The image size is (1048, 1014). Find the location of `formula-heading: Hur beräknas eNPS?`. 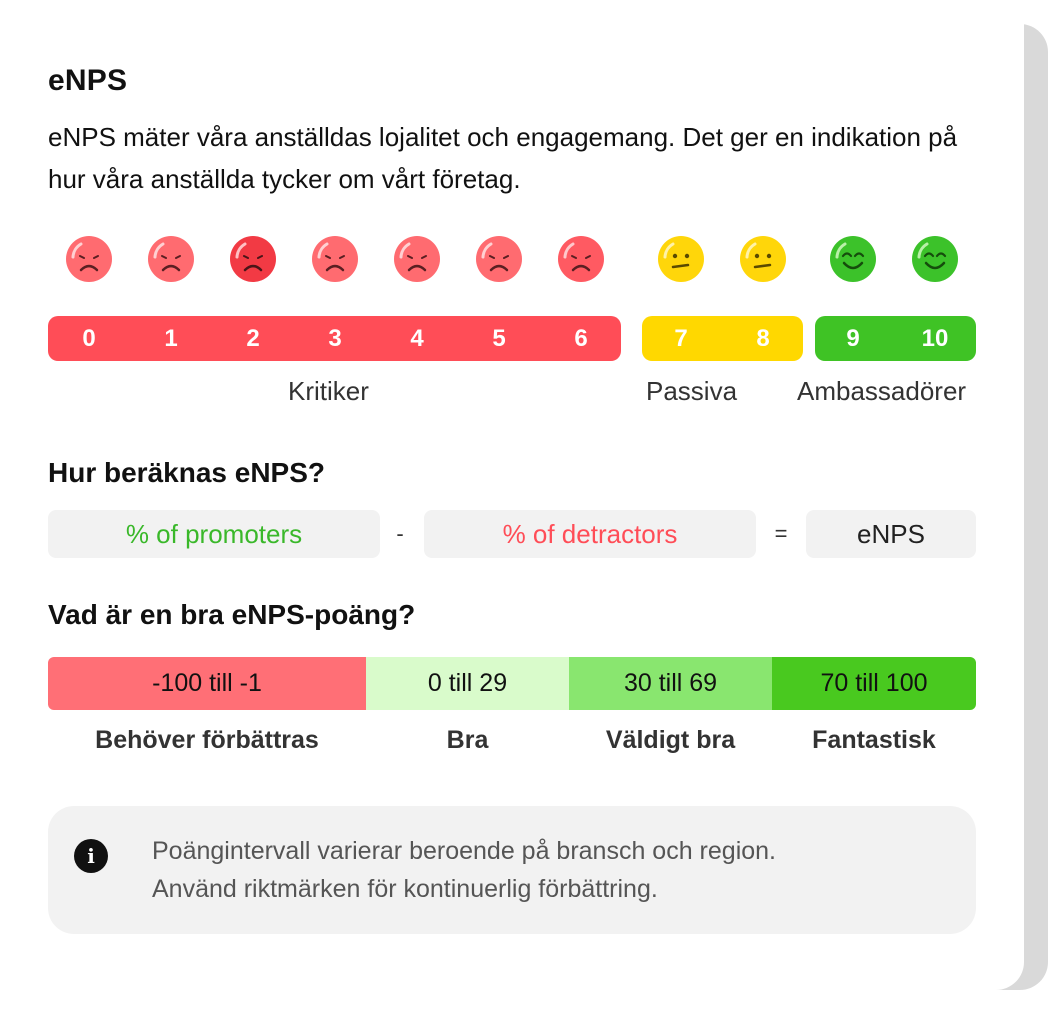

formula-heading: Hur beräknas eNPS? is located at coordinates (186, 472).